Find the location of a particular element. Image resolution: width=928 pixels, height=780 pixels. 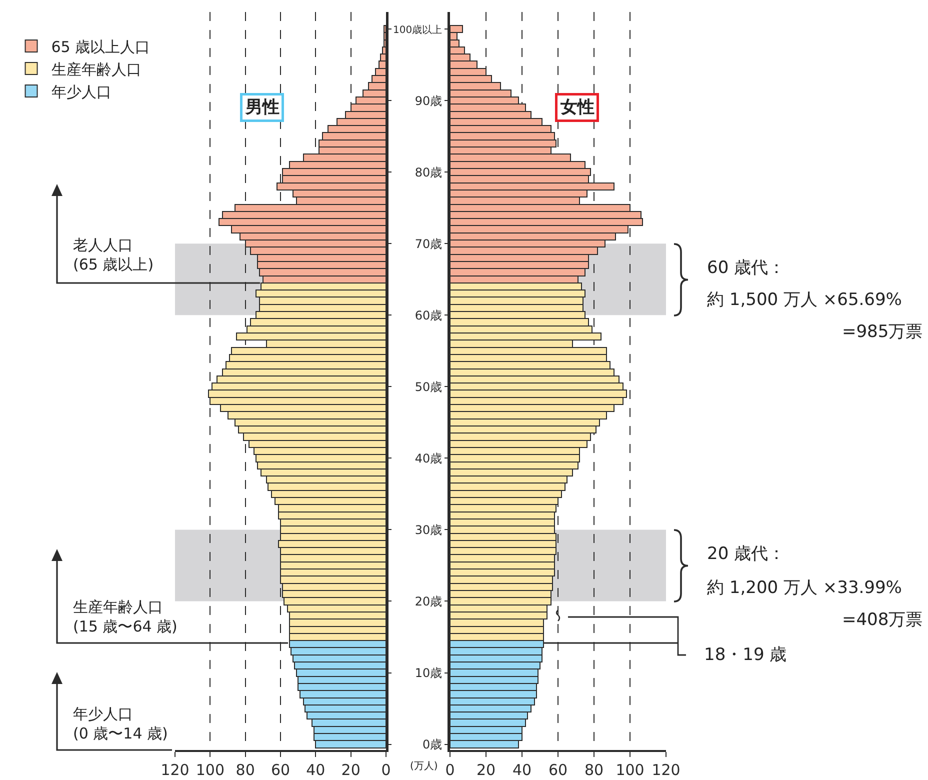

y-tick-label: 30歳 is located at coordinates (428, 529).